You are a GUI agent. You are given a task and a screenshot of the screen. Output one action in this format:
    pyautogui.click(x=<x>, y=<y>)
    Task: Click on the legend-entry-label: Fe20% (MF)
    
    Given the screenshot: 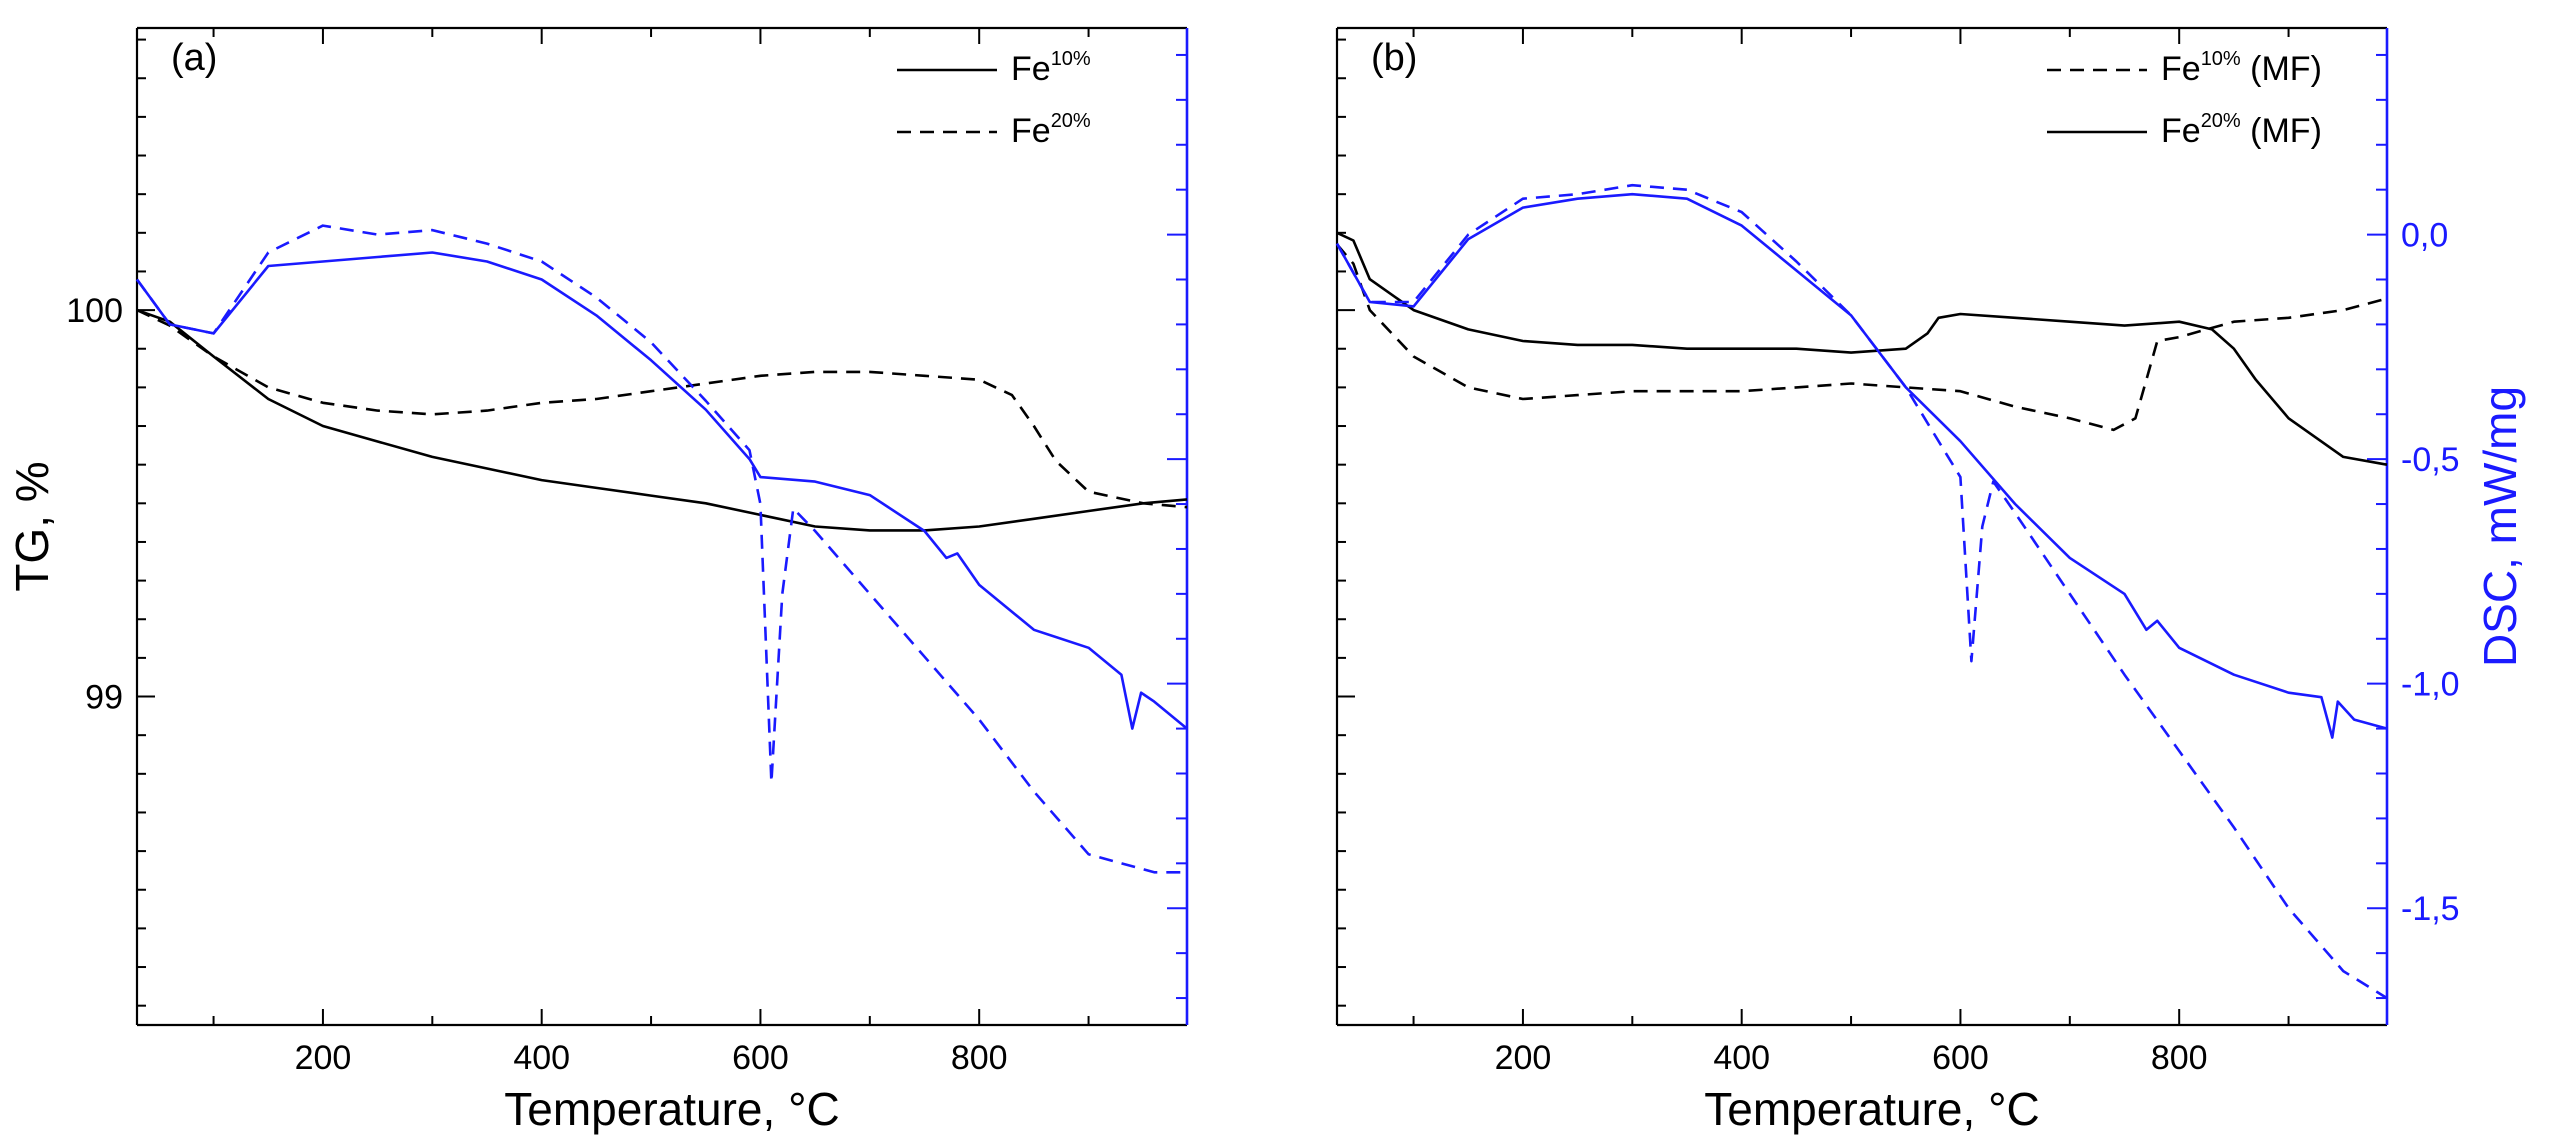 What is the action you would take?
    pyautogui.click(x=2241, y=130)
    